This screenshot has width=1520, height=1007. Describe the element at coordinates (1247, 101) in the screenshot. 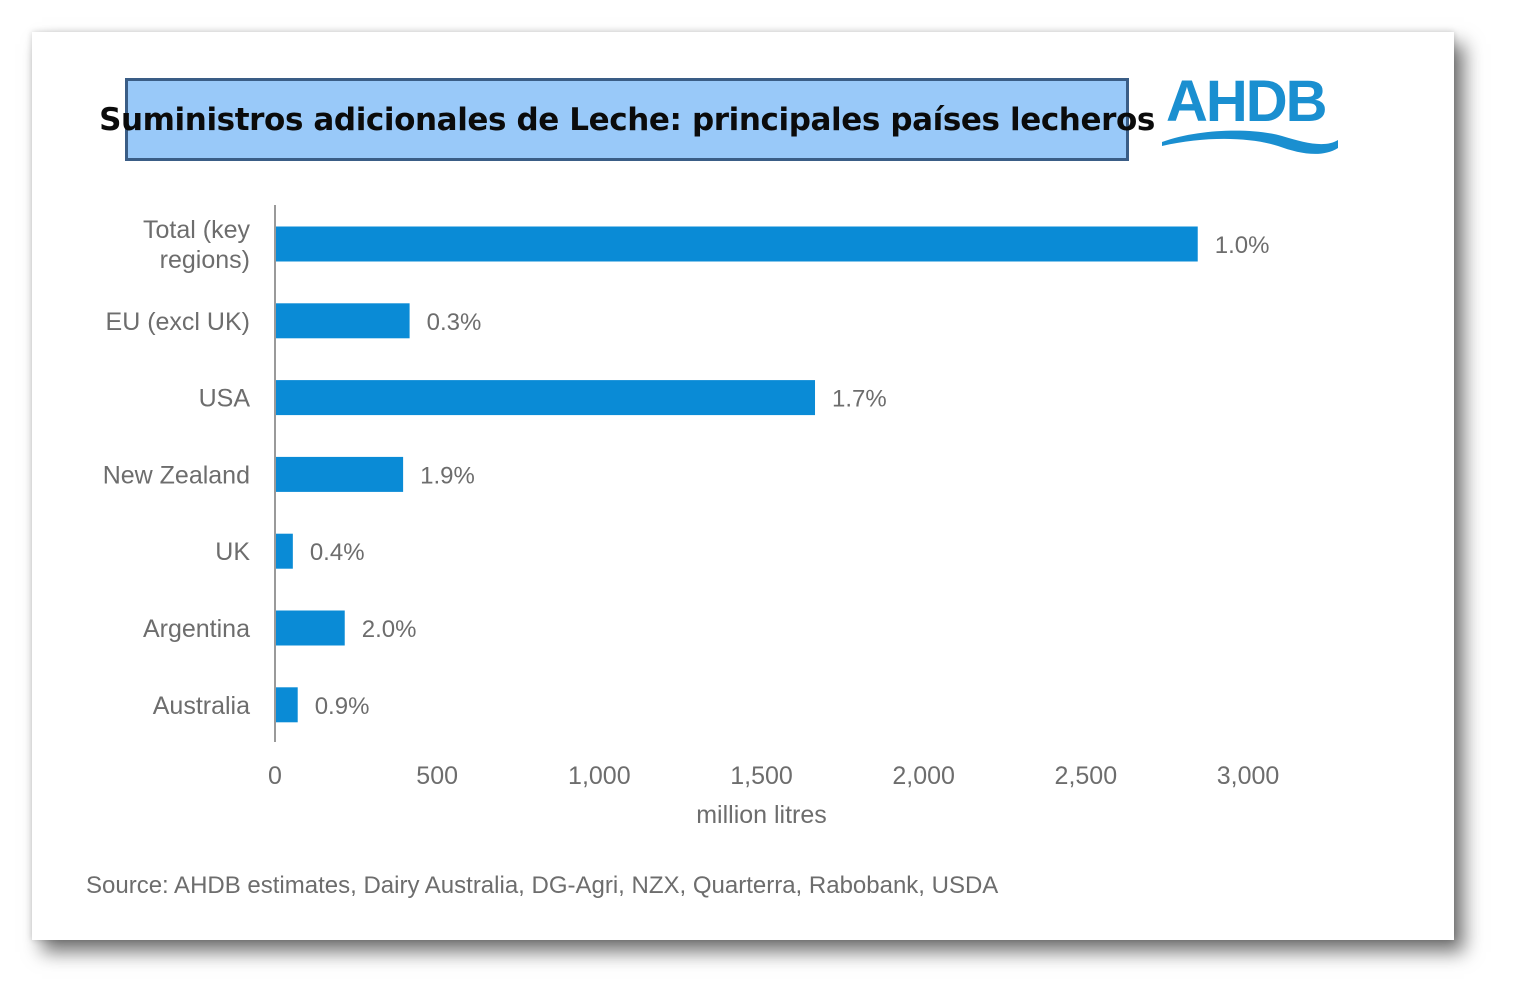

I see `logo-text: AHDB` at that location.